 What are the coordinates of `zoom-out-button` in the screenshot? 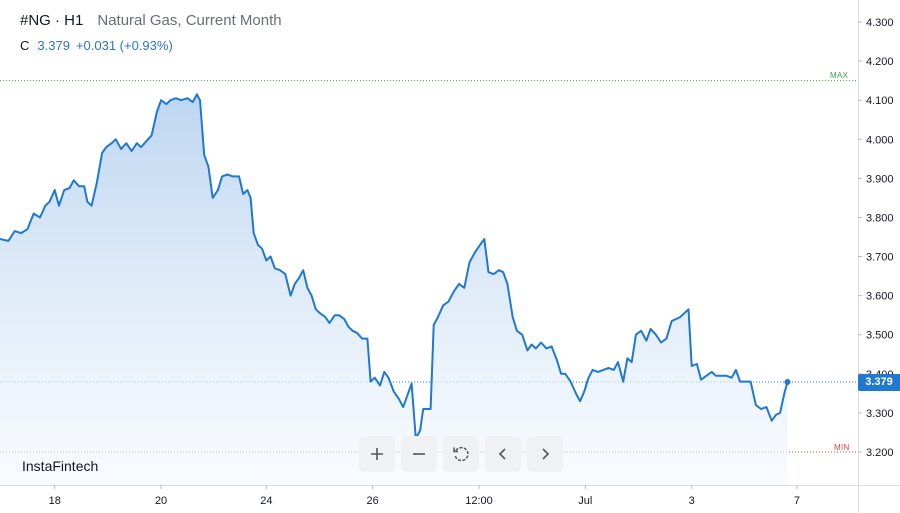 It's located at (419, 454).